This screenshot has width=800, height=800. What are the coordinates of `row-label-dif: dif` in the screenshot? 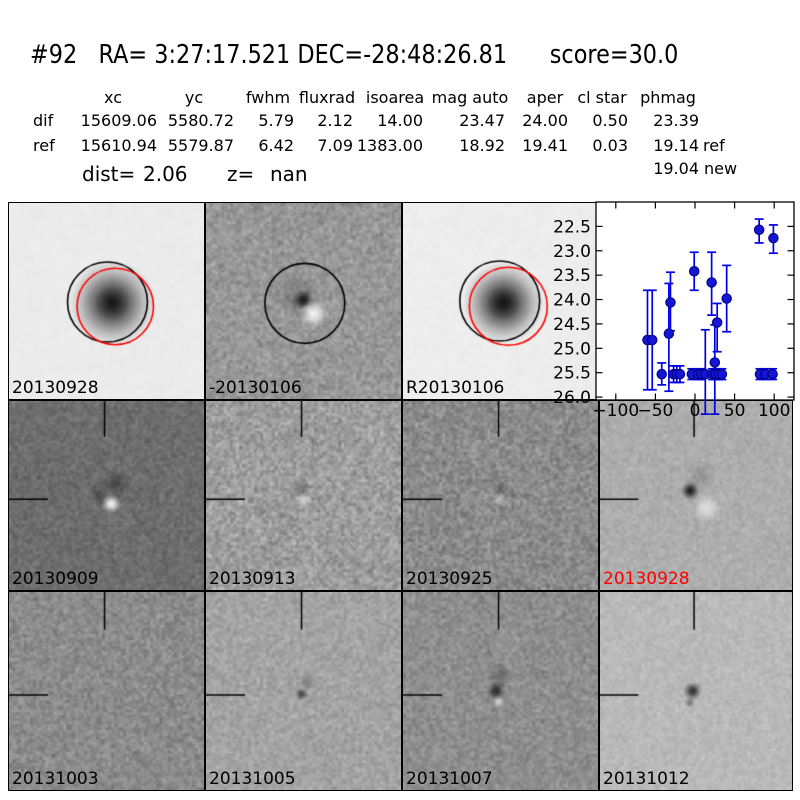 It's located at (43, 120).